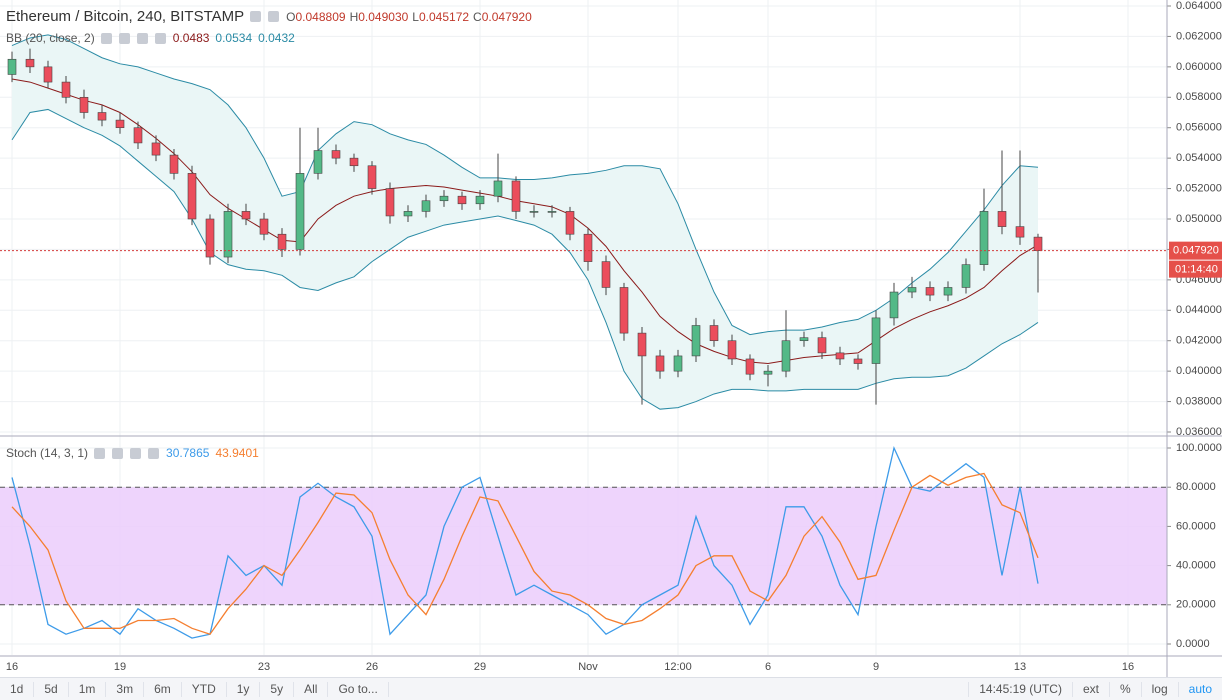 Image resolution: width=1222 pixels, height=700 pixels. What do you see at coordinates (244, 689) in the screenshot?
I see `range-button: 1y` at bounding box center [244, 689].